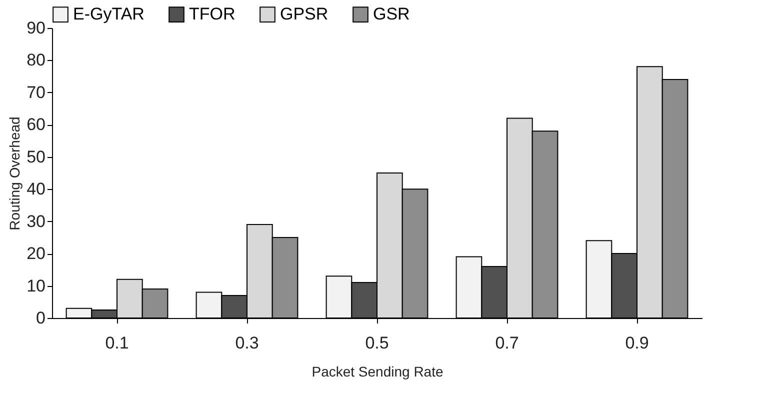 The width and height of the screenshot is (758, 406). Describe the element at coordinates (14, 173) in the screenshot. I see `y-axis-title: Routing Overhead` at that location.